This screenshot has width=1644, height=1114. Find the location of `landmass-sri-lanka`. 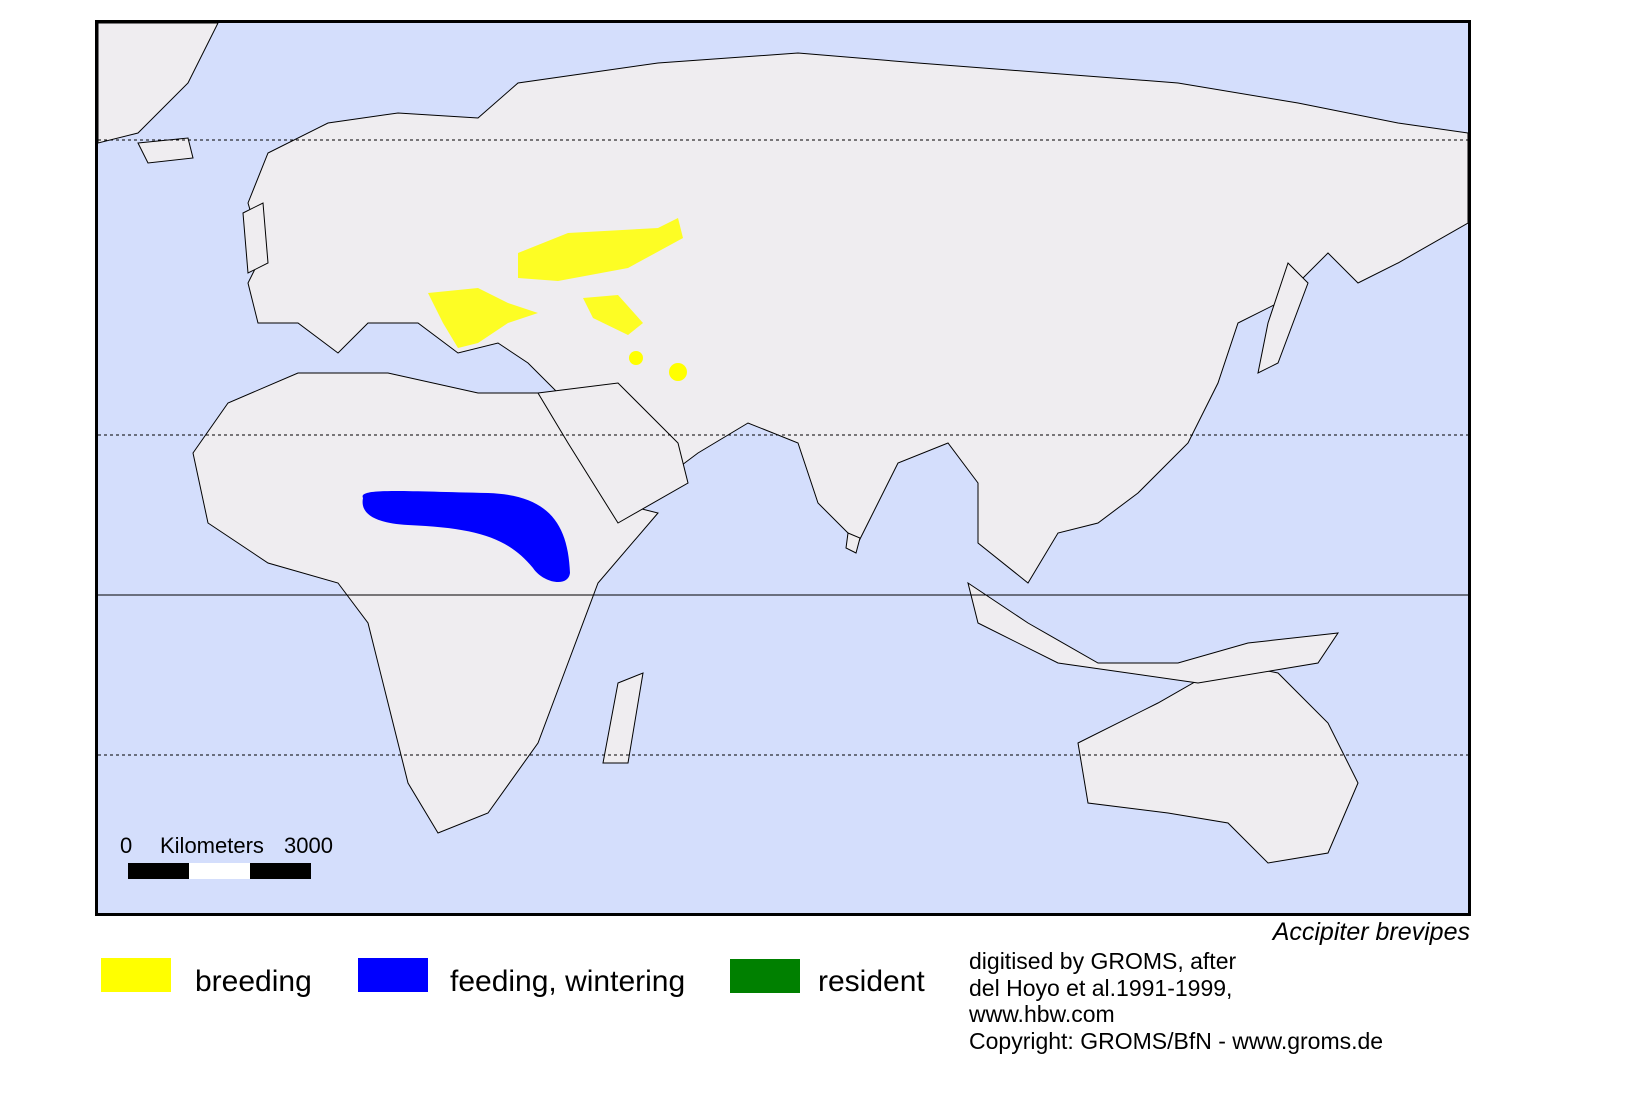

landmass-sri-lanka is located at coordinates (853, 543).